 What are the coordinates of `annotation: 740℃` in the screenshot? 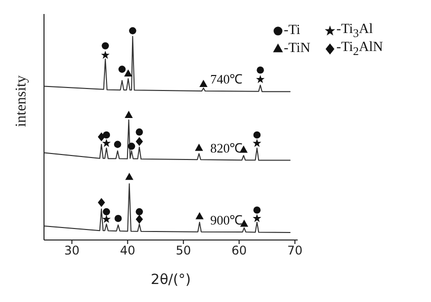 It's located at (226, 79).